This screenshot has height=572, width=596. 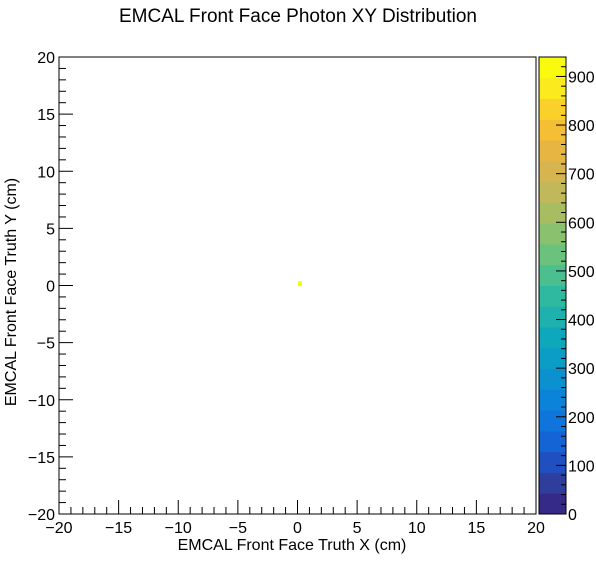 What do you see at coordinates (41, 458) in the screenshot?
I see `y-tick-label: −15` at bounding box center [41, 458].